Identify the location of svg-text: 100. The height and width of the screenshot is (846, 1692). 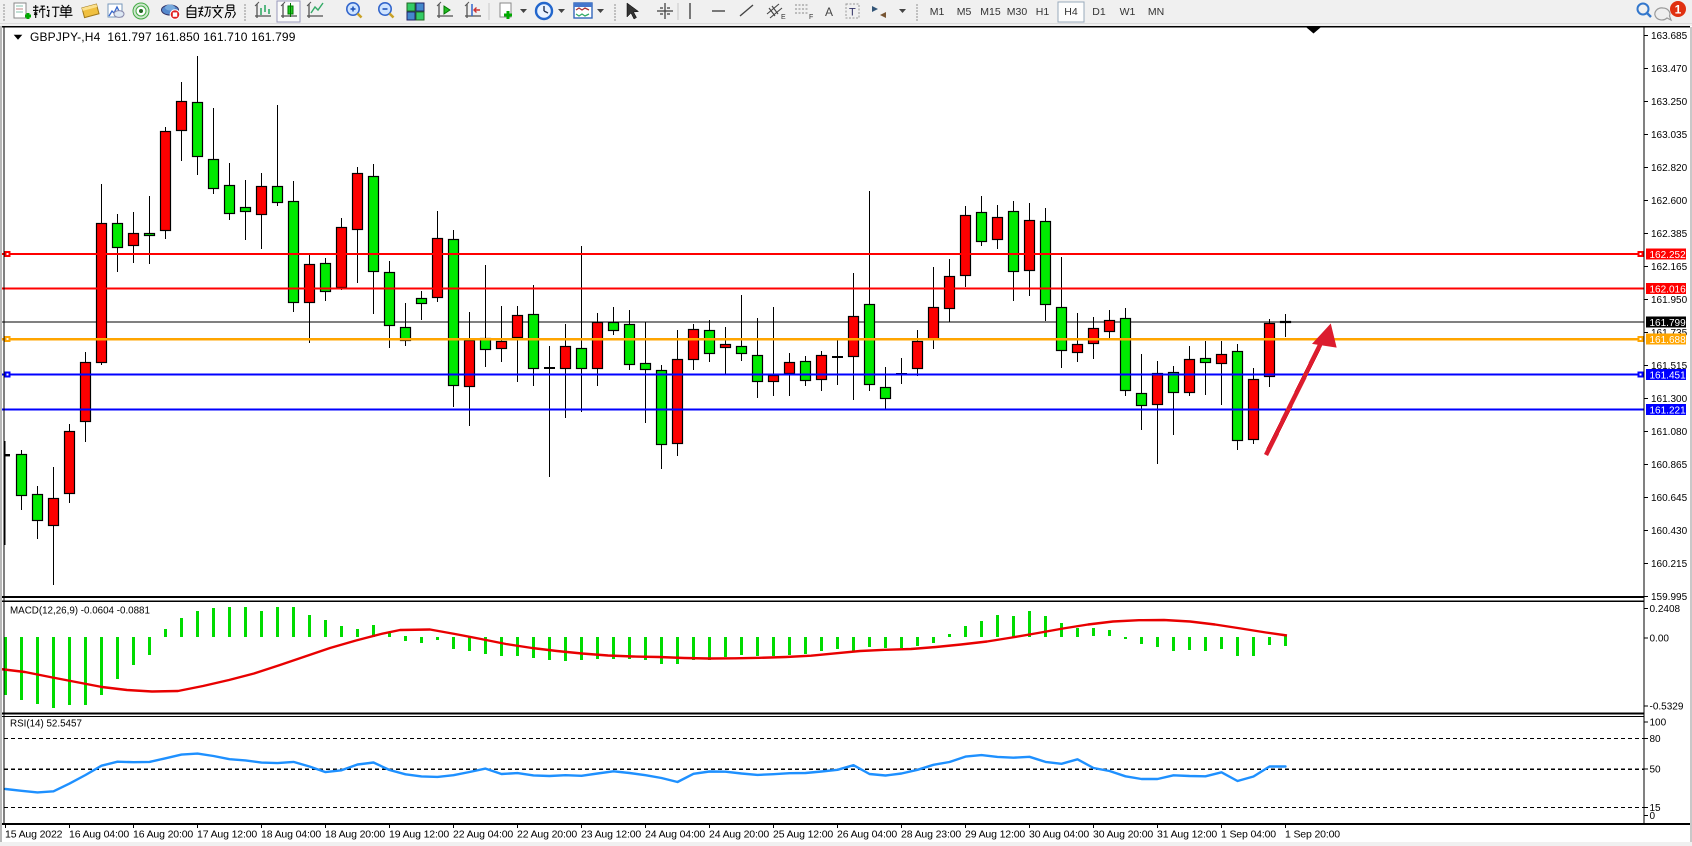
(1658, 723).